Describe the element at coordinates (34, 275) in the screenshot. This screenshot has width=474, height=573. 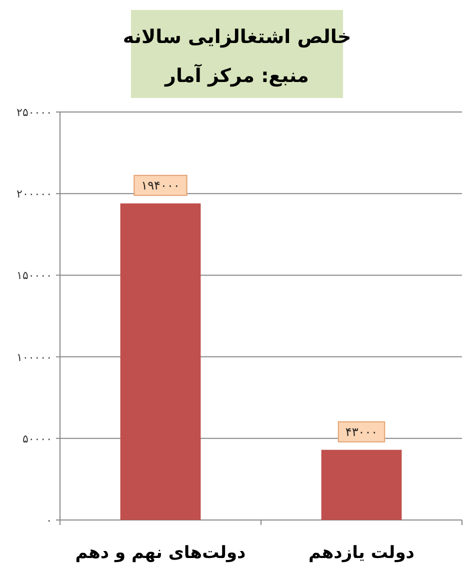
I see `y-tick-label: ۱۵۰۰۰۰` at that location.